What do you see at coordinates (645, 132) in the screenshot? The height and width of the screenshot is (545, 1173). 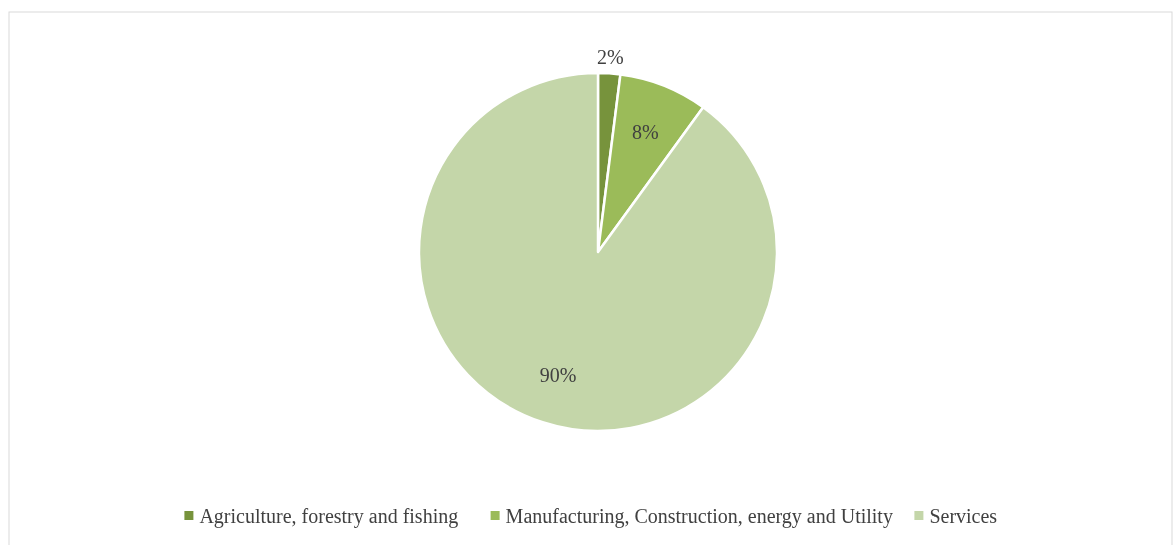 I see `data-label: 8%` at bounding box center [645, 132].